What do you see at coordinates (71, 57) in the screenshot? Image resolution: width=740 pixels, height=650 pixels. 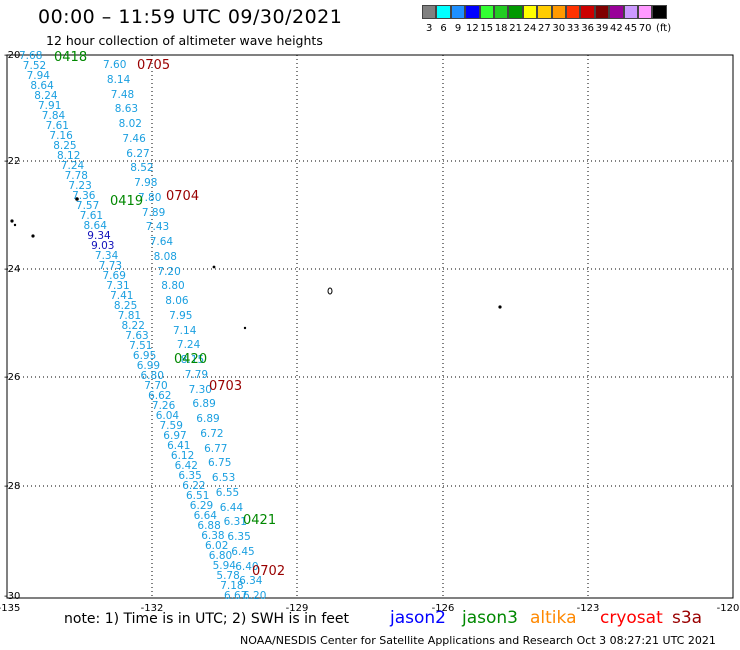 I see `time-tag-0418: 0418` at bounding box center [71, 57].